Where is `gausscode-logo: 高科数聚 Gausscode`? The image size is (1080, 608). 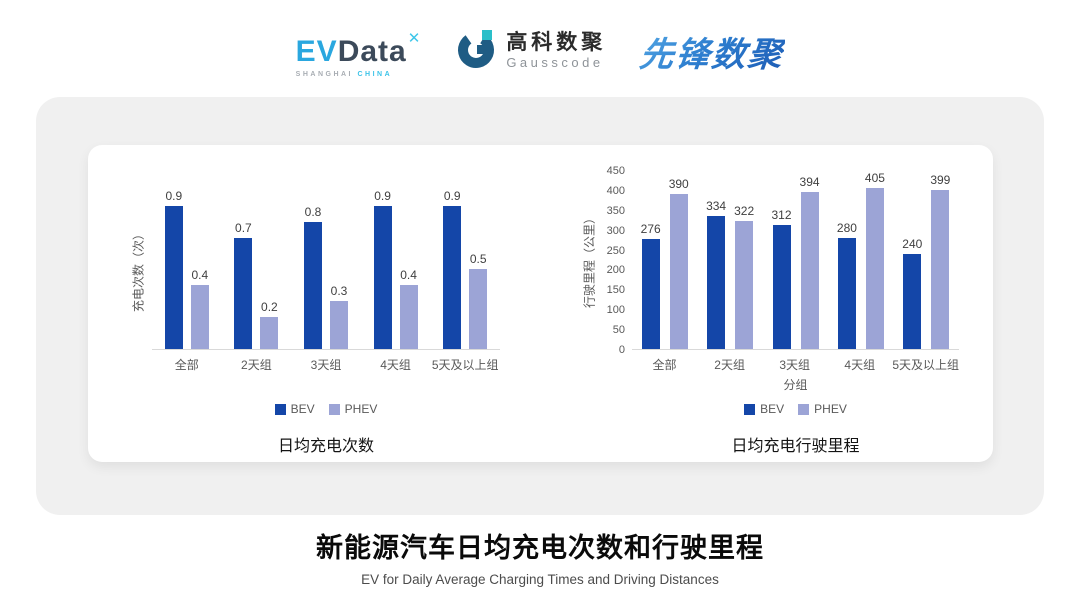 gausscode-logo: 高科数聚 Gausscode is located at coordinates (530, 51).